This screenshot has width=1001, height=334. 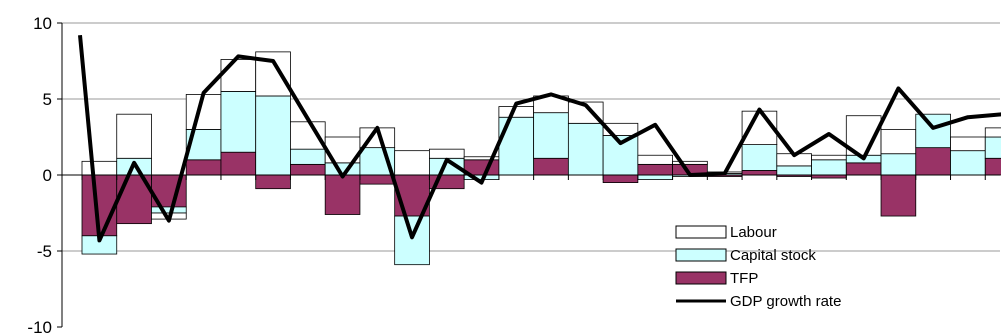 I want to click on y-tick-label-4: -10, so click(x=39, y=326).